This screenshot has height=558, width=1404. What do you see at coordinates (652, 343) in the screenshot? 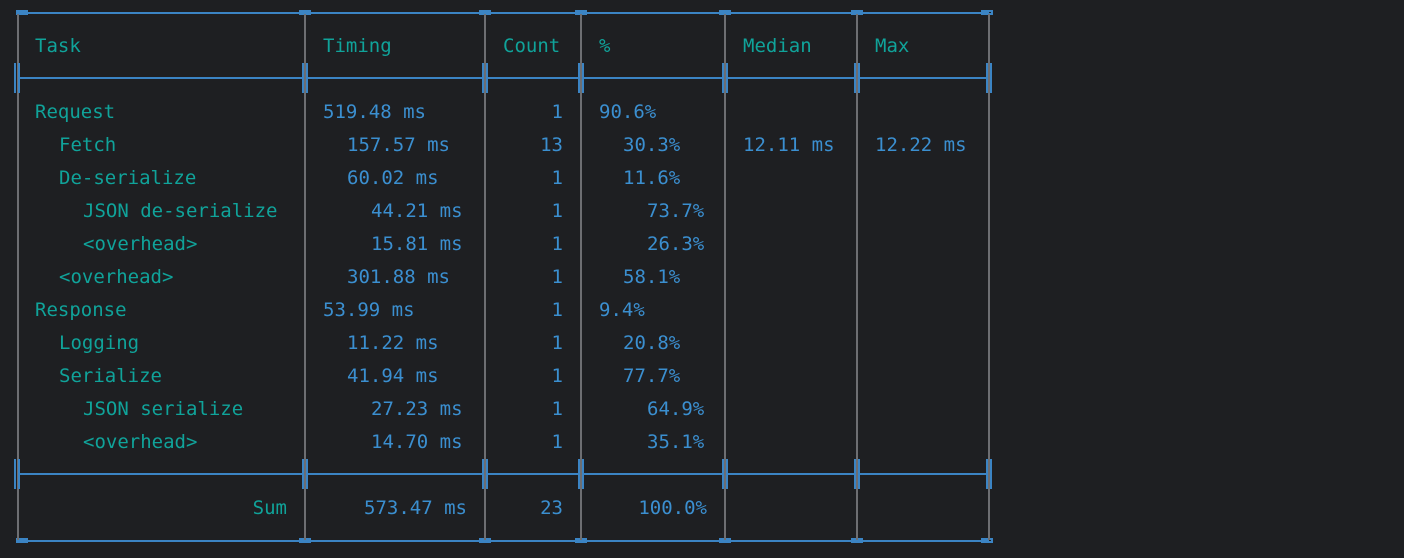
I see `percent-cell: 20.8%` at bounding box center [652, 343].